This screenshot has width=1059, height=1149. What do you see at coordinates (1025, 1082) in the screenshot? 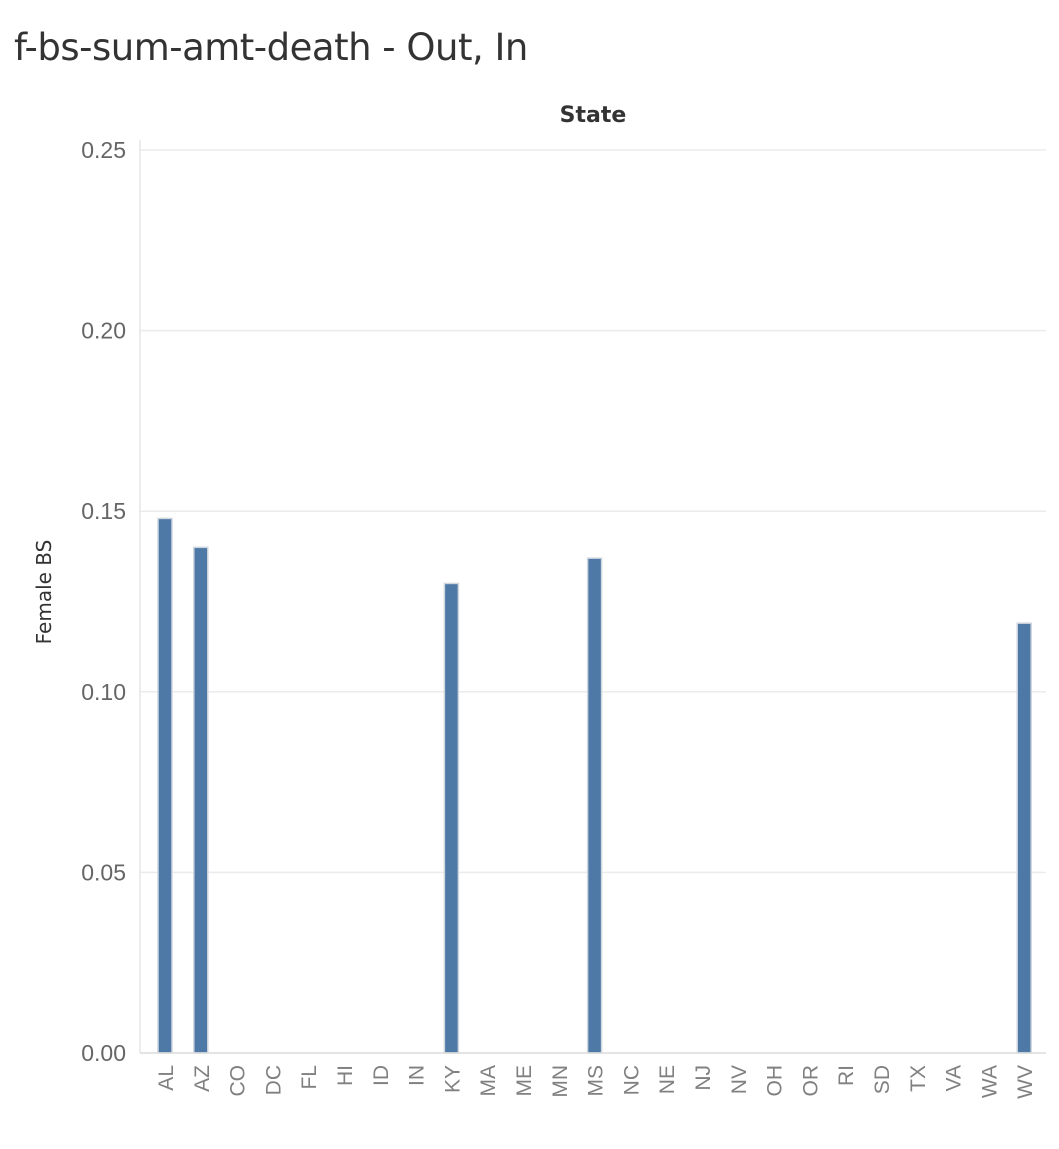
I see `x-category-label: WV` at bounding box center [1025, 1082].